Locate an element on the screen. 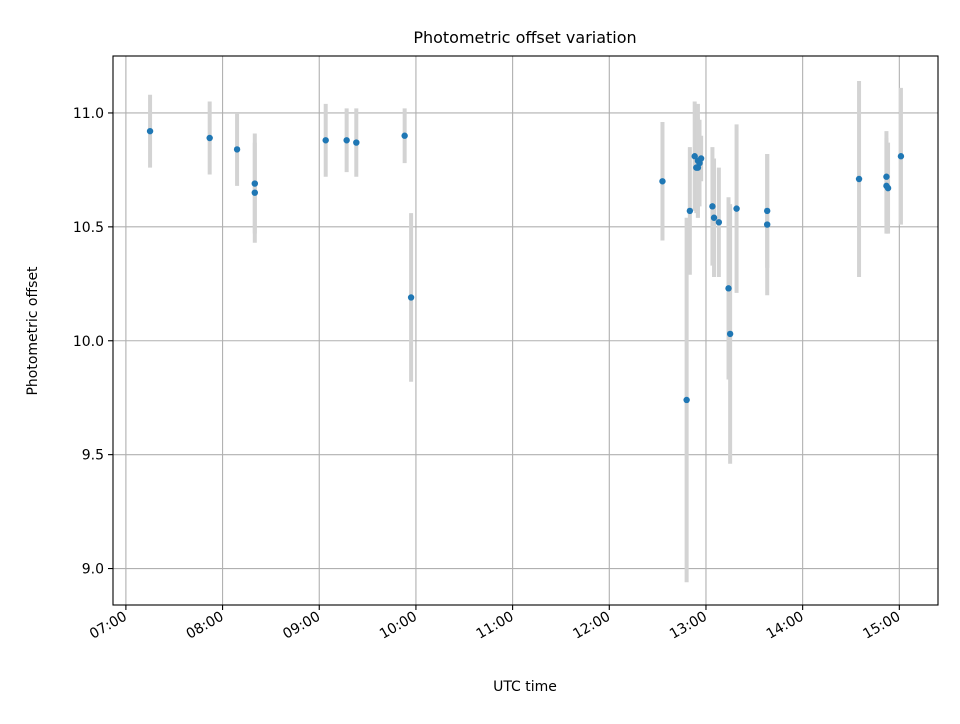  y-tick-label: 10.0 is located at coordinates (88, 342).